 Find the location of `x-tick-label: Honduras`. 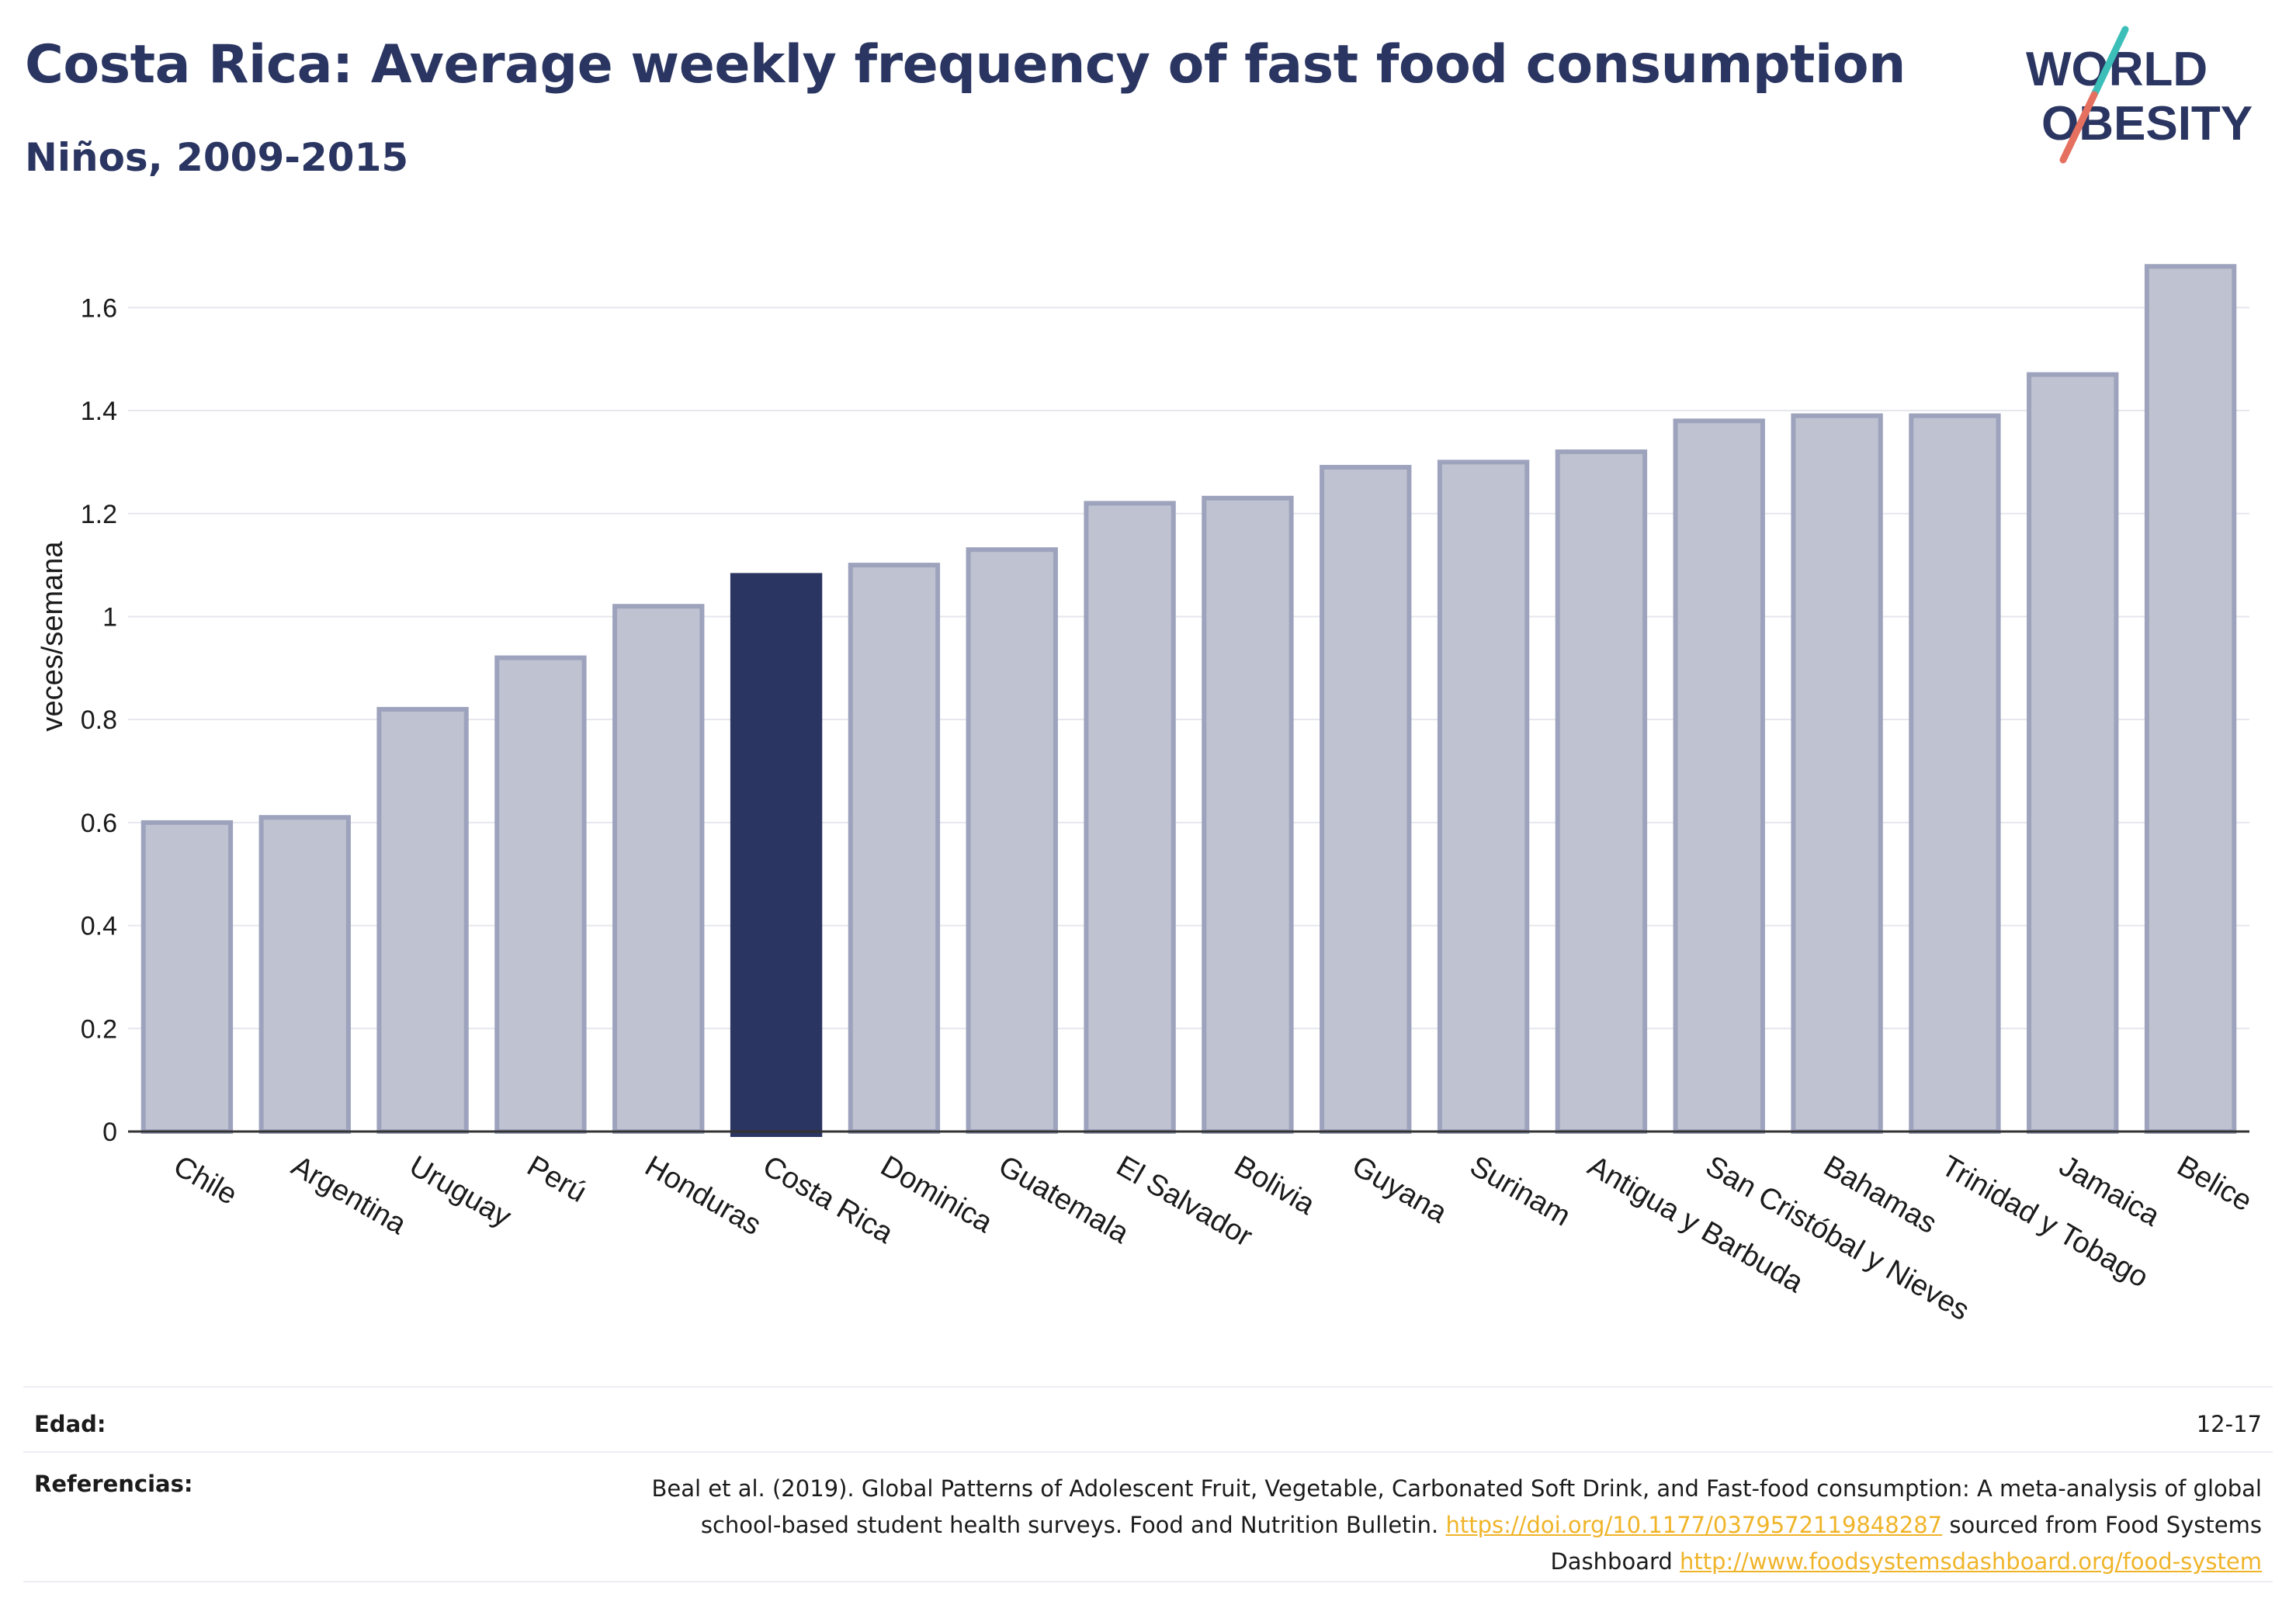

x-tick-label: Honduras is located at coordinates (703, 1195).